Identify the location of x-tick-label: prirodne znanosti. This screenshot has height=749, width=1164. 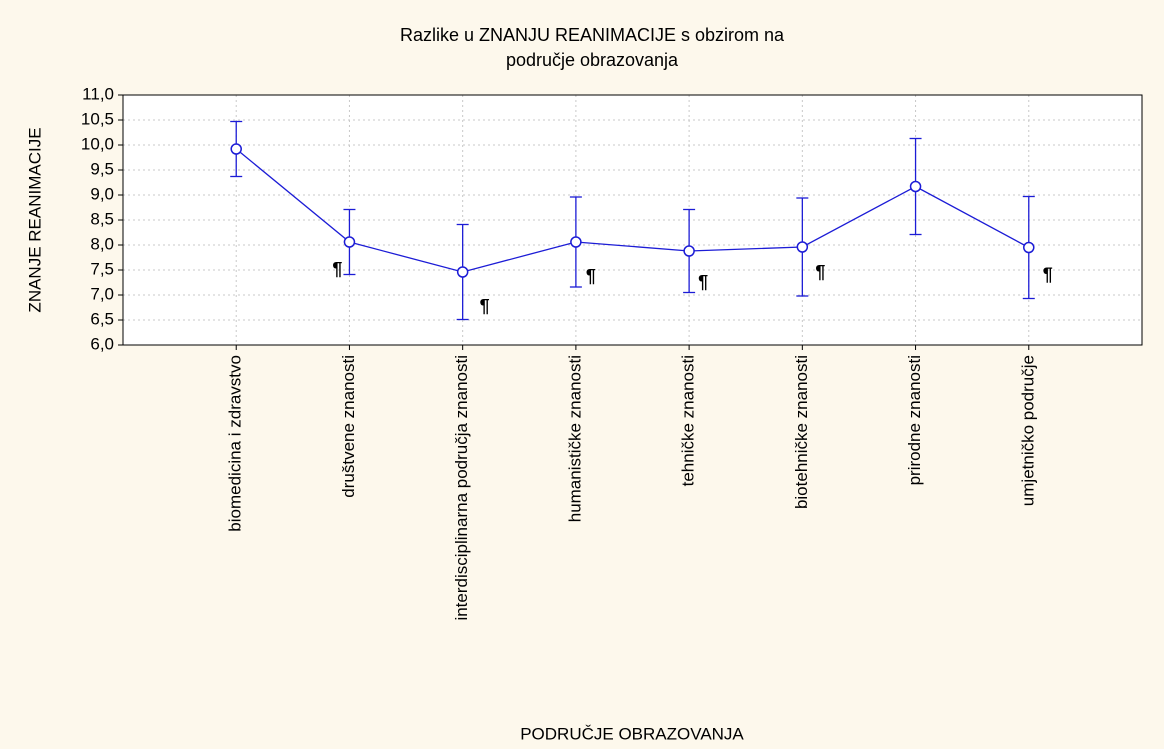
(914, 420).